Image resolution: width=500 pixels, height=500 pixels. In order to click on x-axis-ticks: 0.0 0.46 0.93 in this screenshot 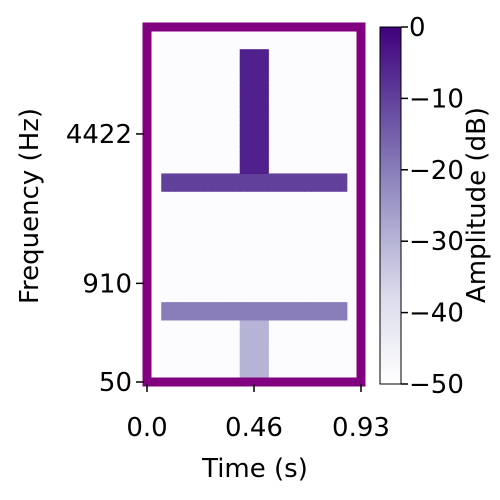, I will do `click(258, 413)`.